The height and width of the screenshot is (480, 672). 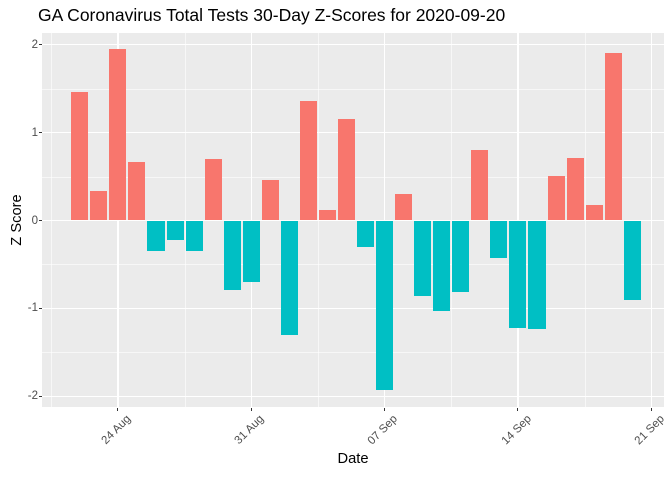 I want to click on x-tick-label: 07 Sep, so click(x=383, y=430).